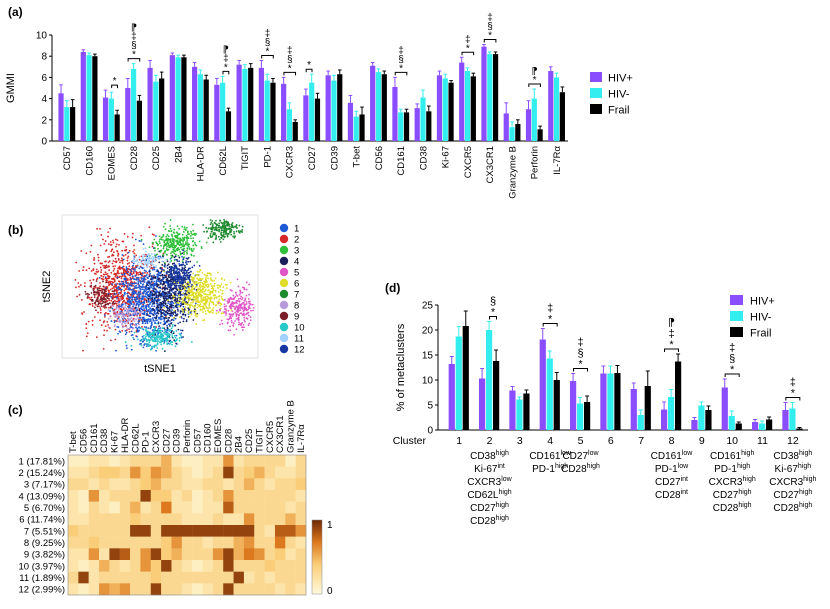 The height and width of the screenshot is (609, 830). I want to click on panel-a-bar-perforin-hiv, so click(534, 119).